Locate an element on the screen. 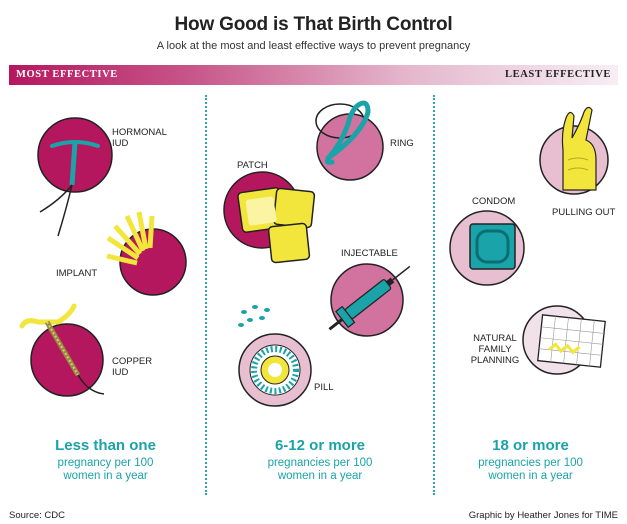 The width and height of the screenshot is (627, 524). graphic-credit: Graphic by Heather Jones for TIME is located at coordinates (543, 515).